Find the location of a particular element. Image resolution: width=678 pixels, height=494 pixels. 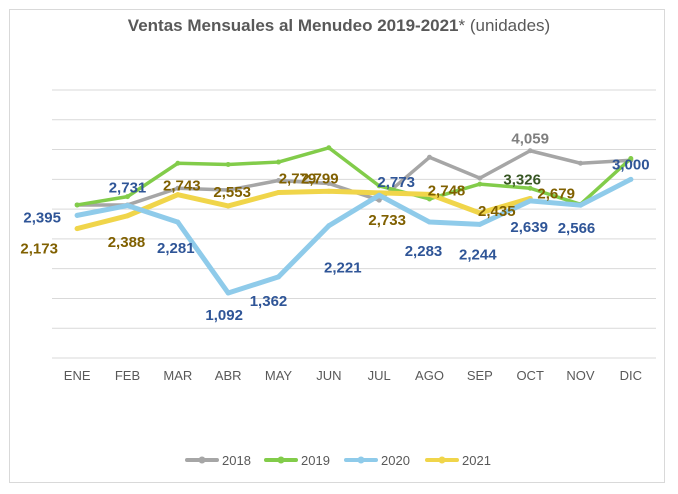

data-label: 2,679 is located at coordinates (556, 193).